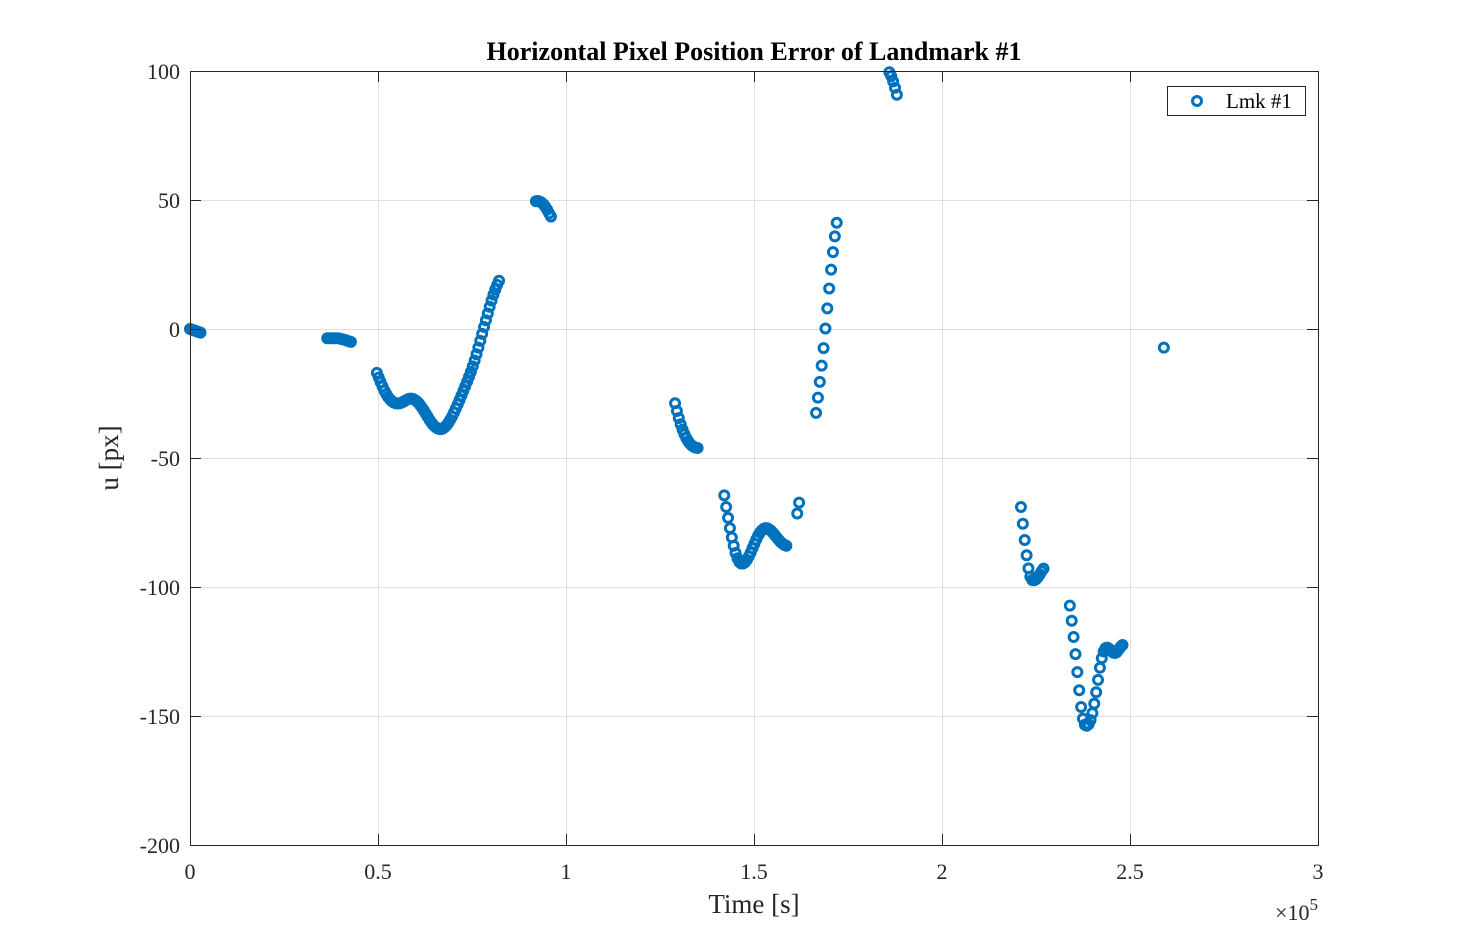  What do you see at coordinates (165, 458) in the screenshot?
I see `y-tick-label: -50` at bounding box center [165, 458].